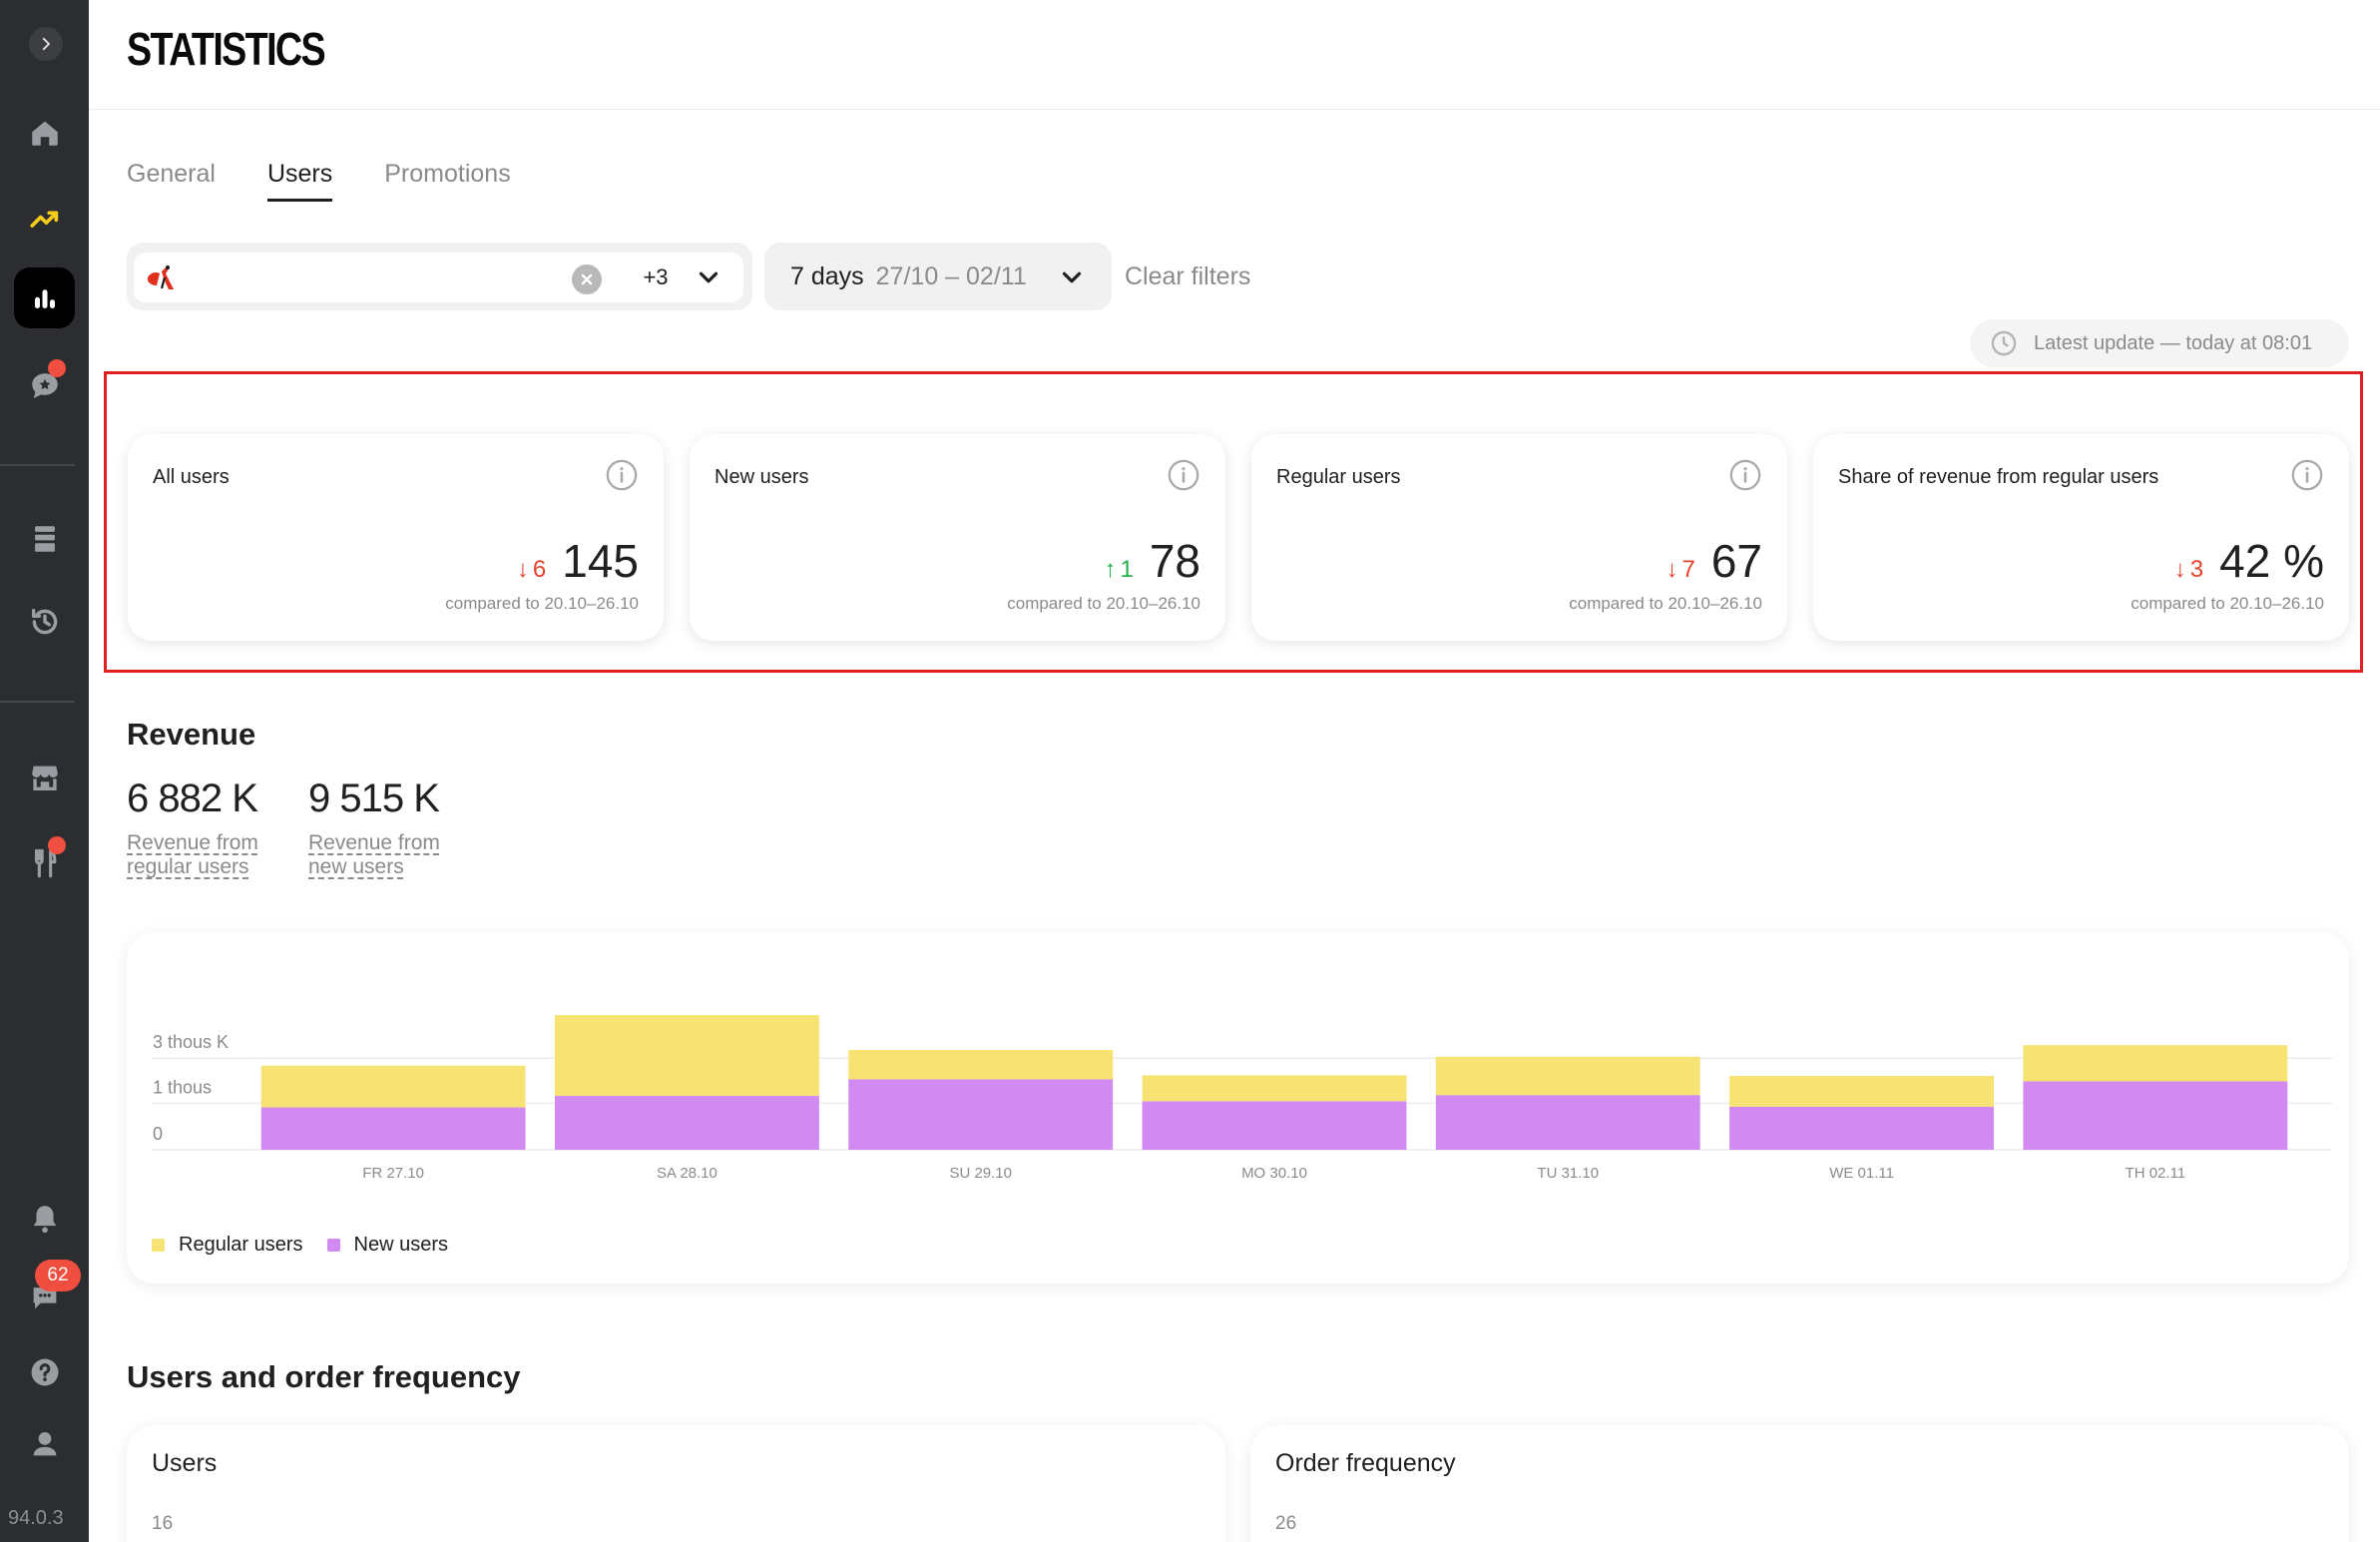 Image resolution: width=2380 pixels, height=1542 pixels. What do you see at coordinates (827, 275) in the screenshot?
I see `period-days: 7 days` at bounding box center [827, 275].